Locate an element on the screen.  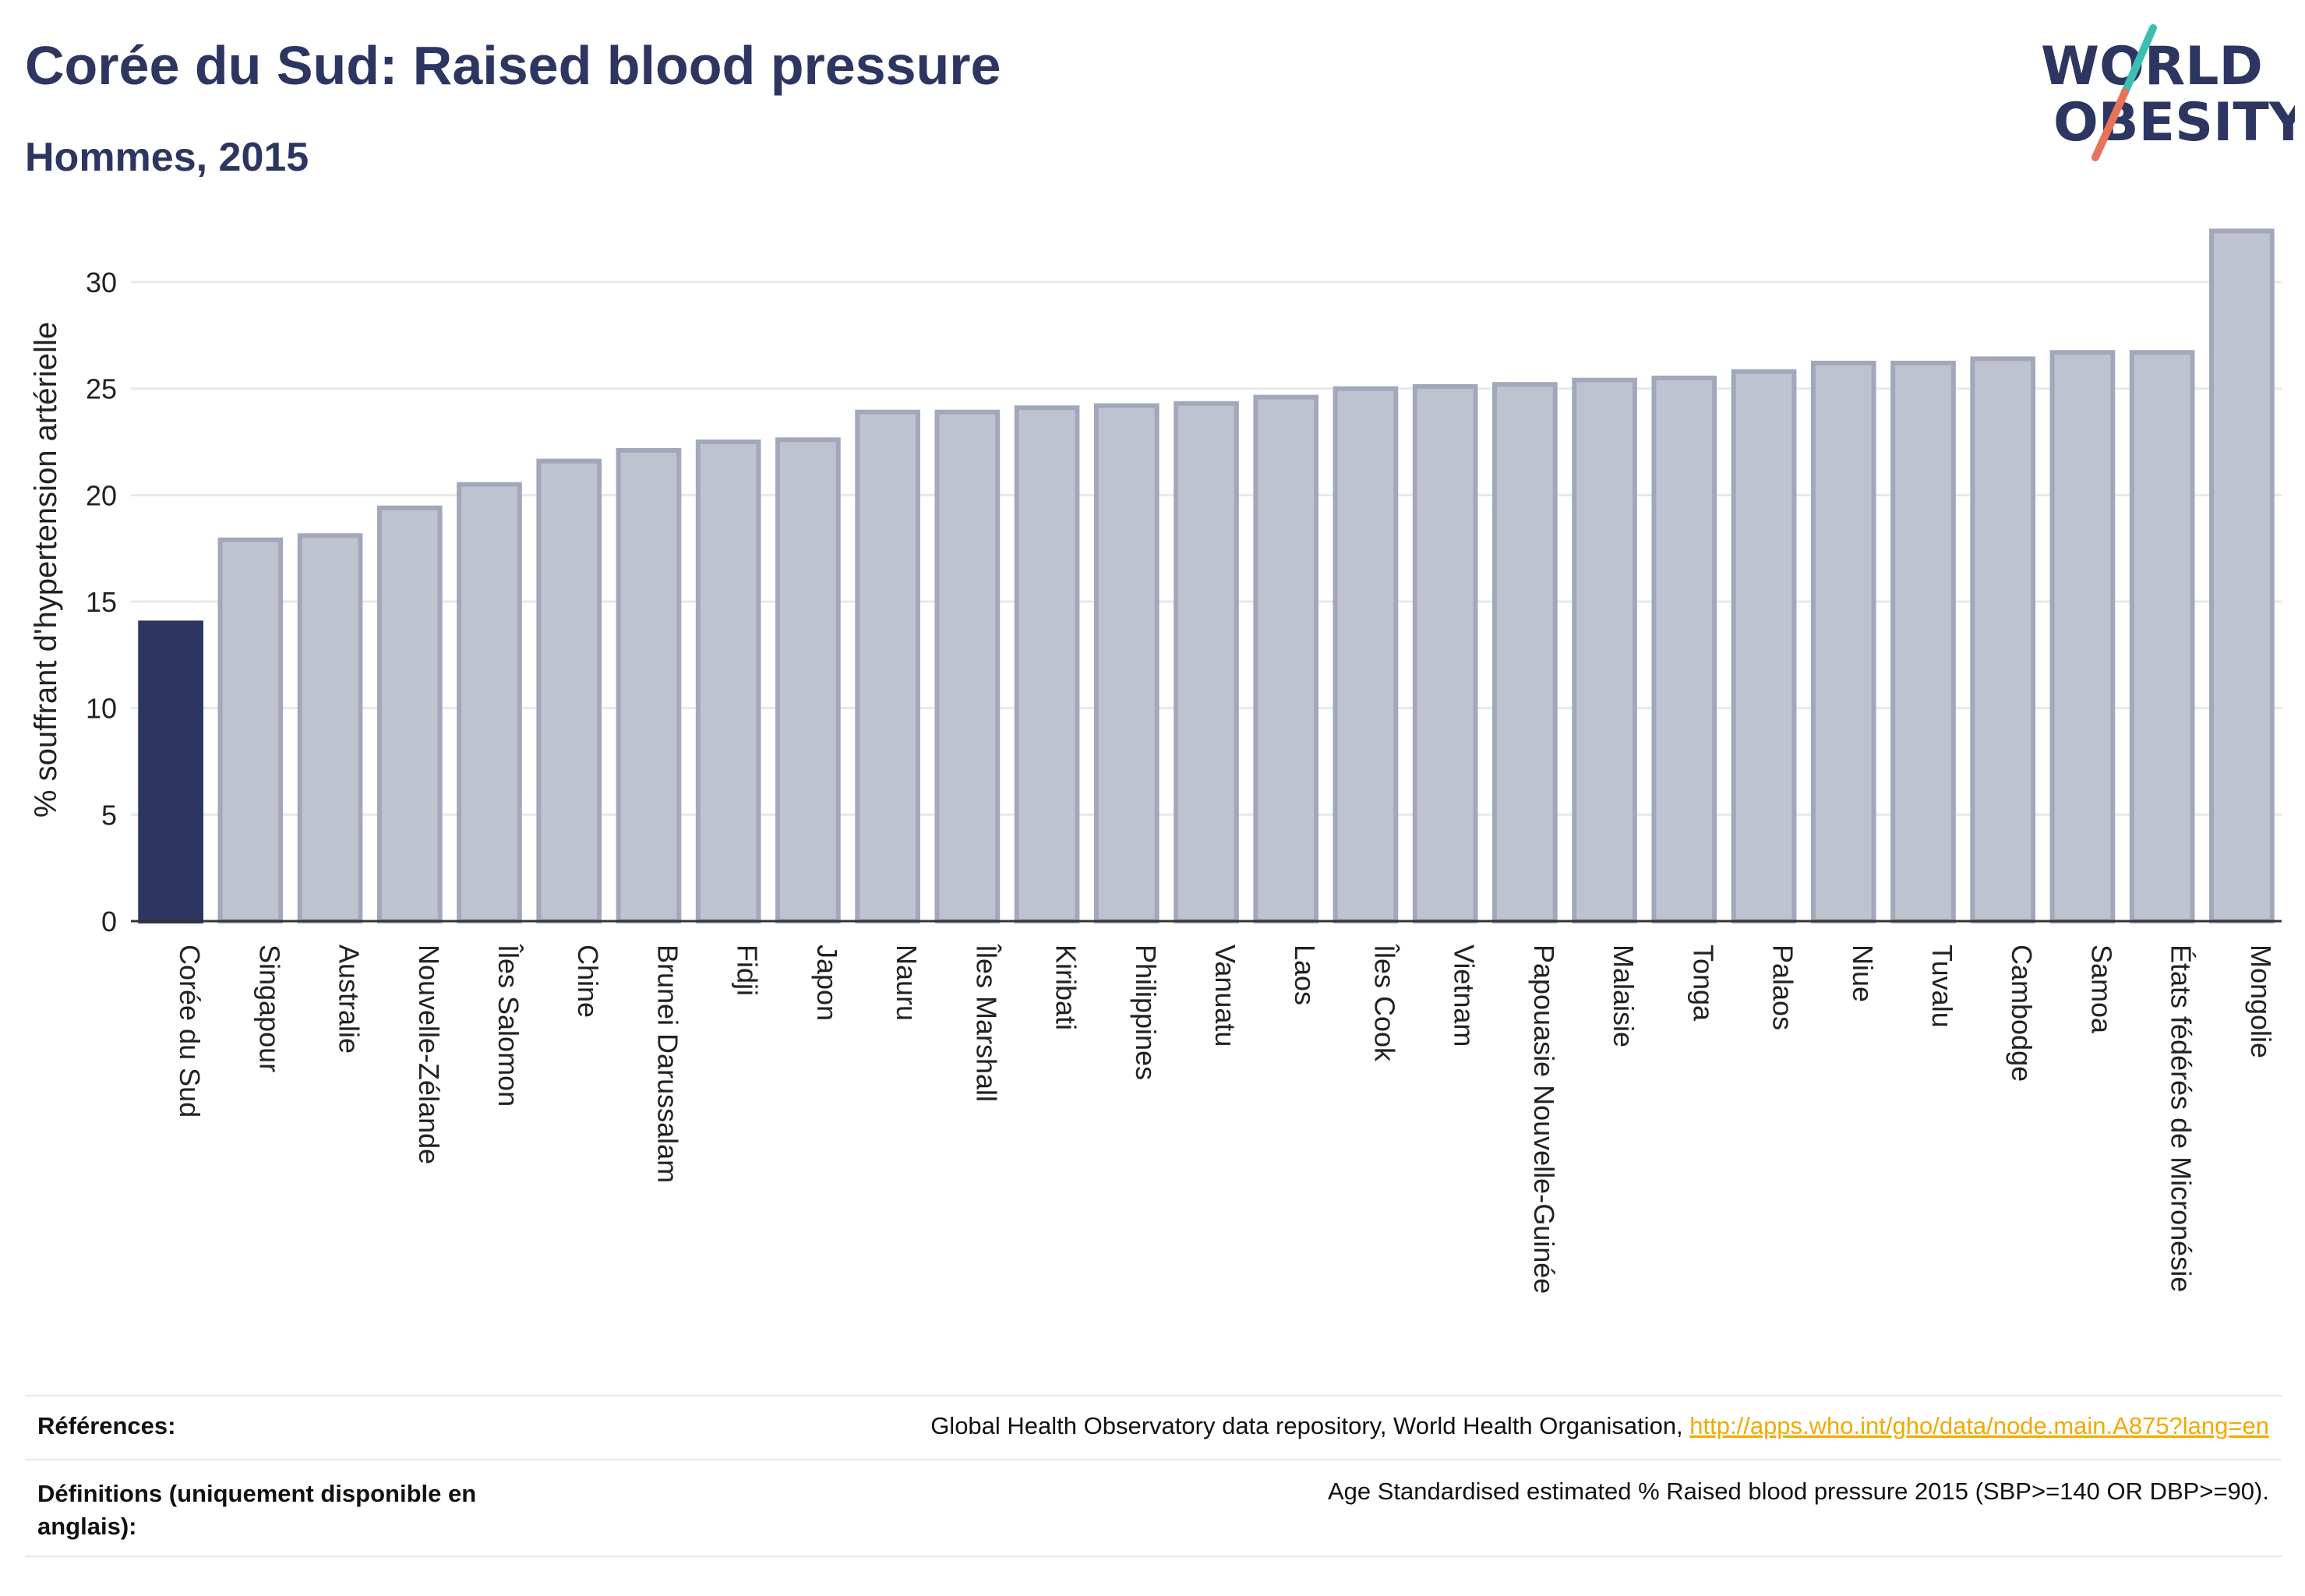
logo-line1: WORLD is located at coordinates (2152, 66).